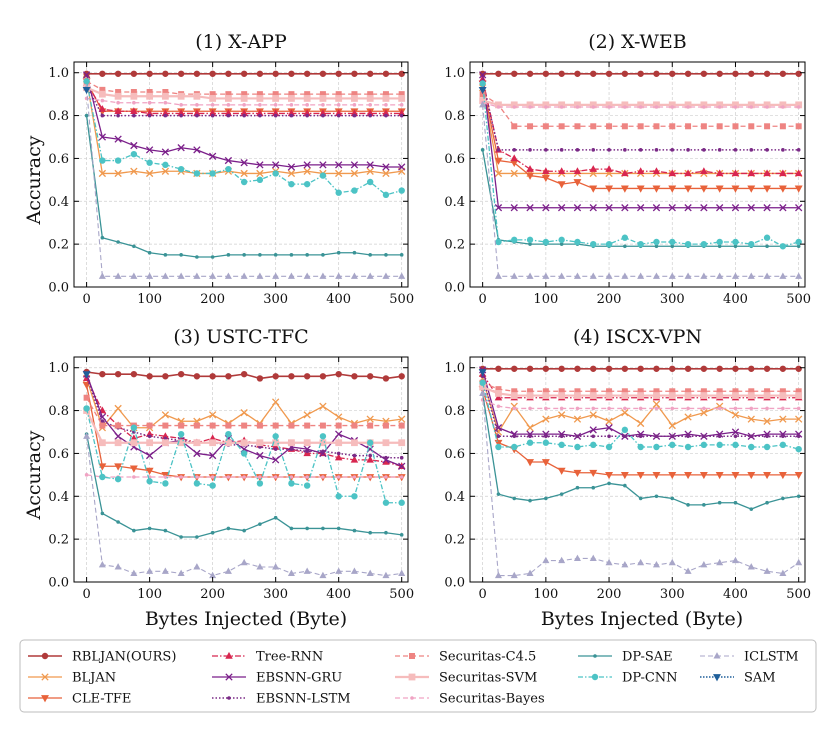 Image resolution: width=830 pixels, height=729 pixels. Describe the element at coordinates (244, 422) in the screenshot. I see `series-line-tree-rnn` at that location.